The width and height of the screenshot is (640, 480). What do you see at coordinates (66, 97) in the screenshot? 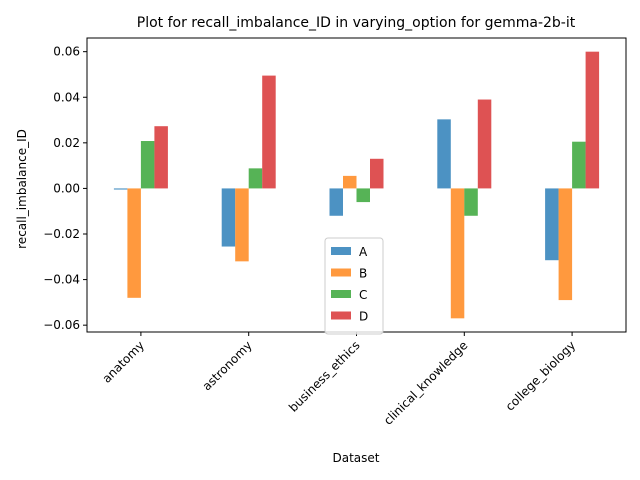
I see `y-tick-label: 0.04` at bounding box center [66, 97].